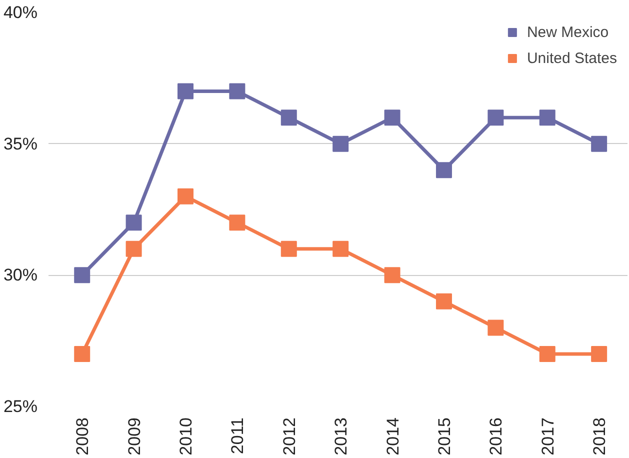 This screenshot has width=629, height=458. Describe the element at coordinates (571, 58) in the screenshot. I see `legend-label: United States` at that location.